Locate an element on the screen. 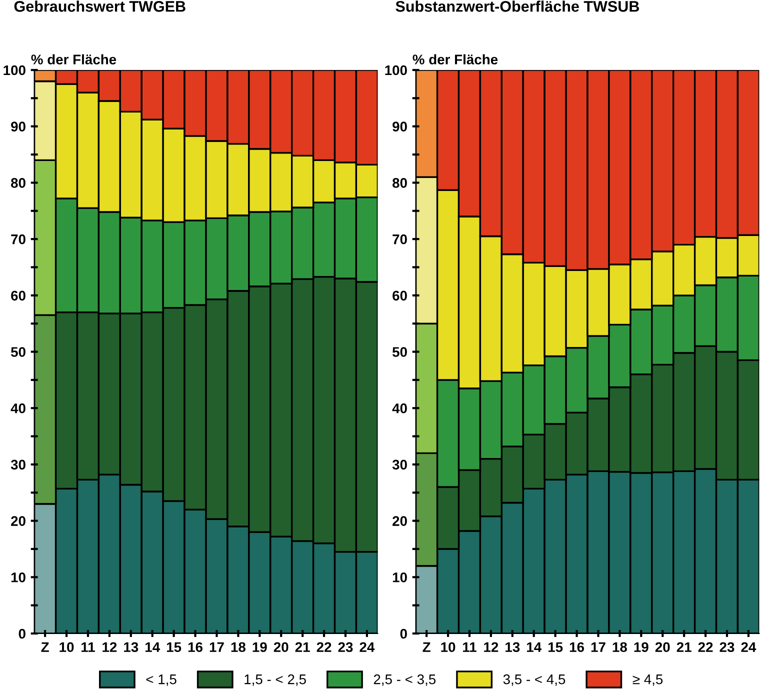  legend-label: < 1,5 is located at coordinates (161, 680).